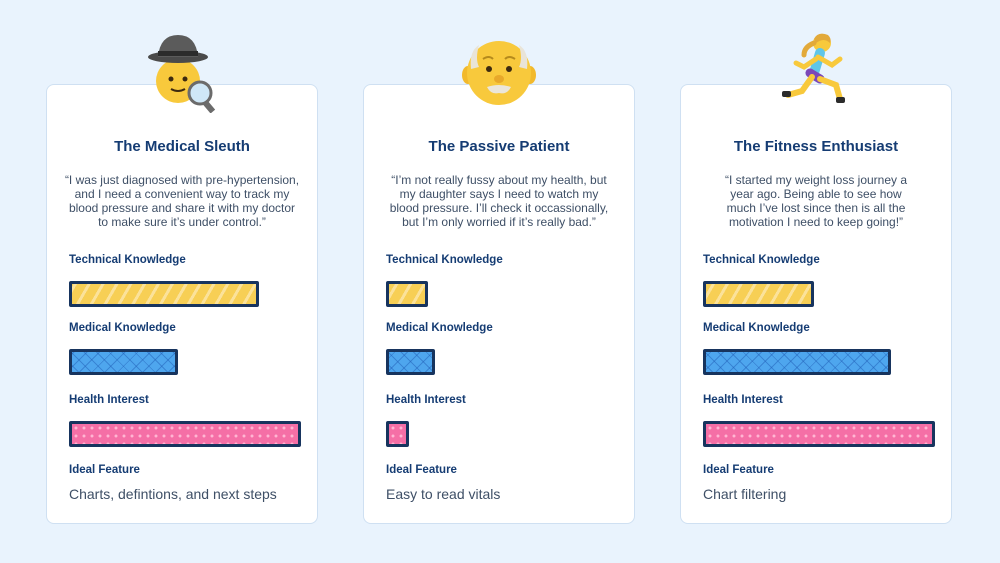 This screenshot has width=1000, height=563. I want to click on persona-title: The Passive Patient, so click(499, 146).